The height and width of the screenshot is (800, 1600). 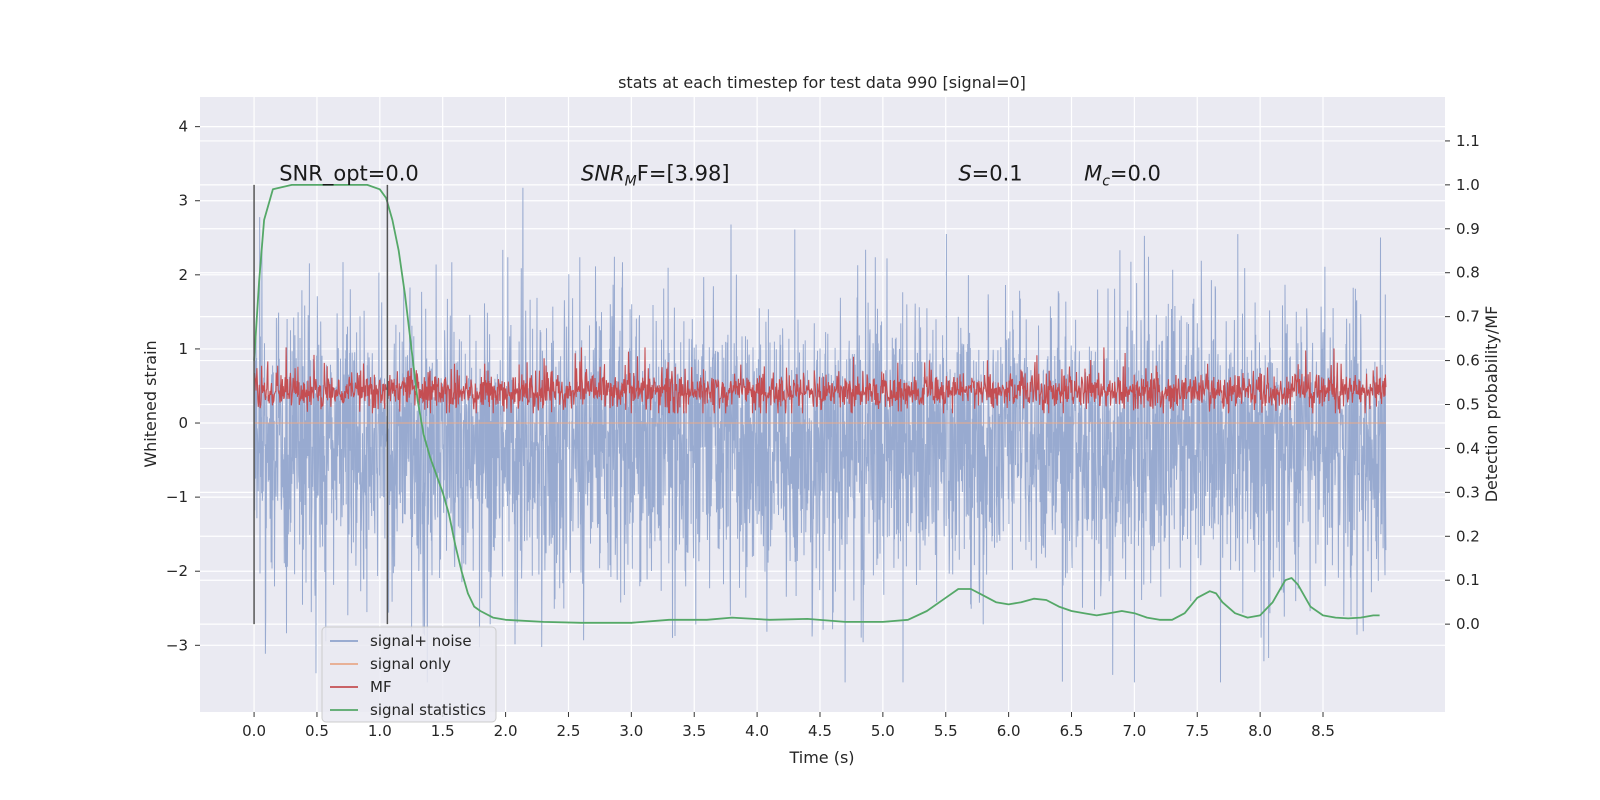 I want to click on y-right-tick-label: 0.7, so click(x=1468, y=317).